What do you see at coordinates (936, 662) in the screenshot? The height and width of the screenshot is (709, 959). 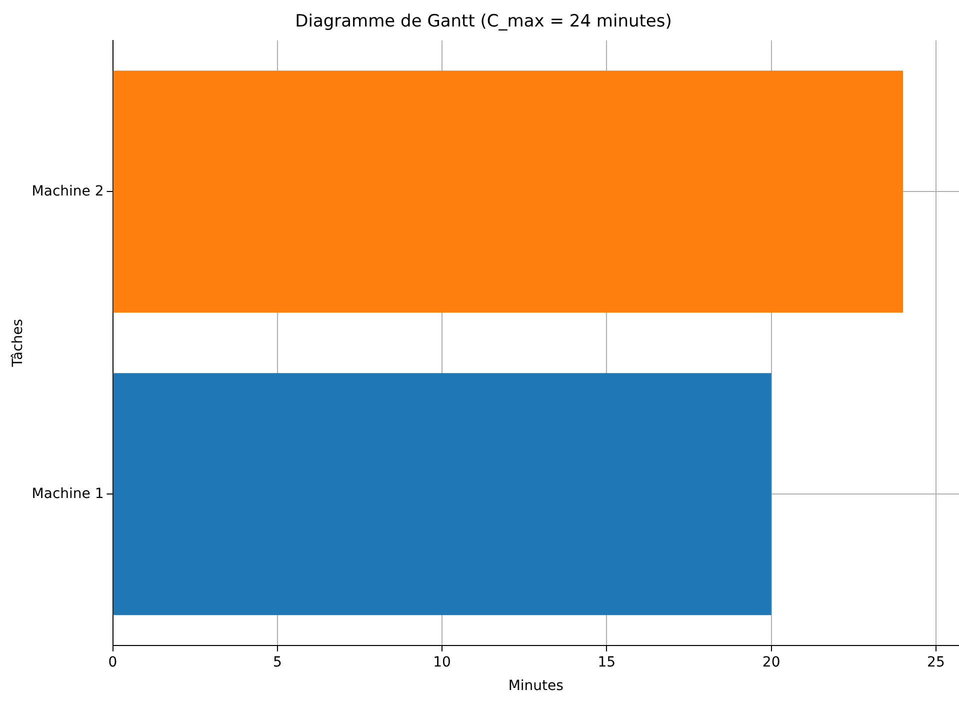 I see `x-tick-label: 25` at bounding box center [936, 662].